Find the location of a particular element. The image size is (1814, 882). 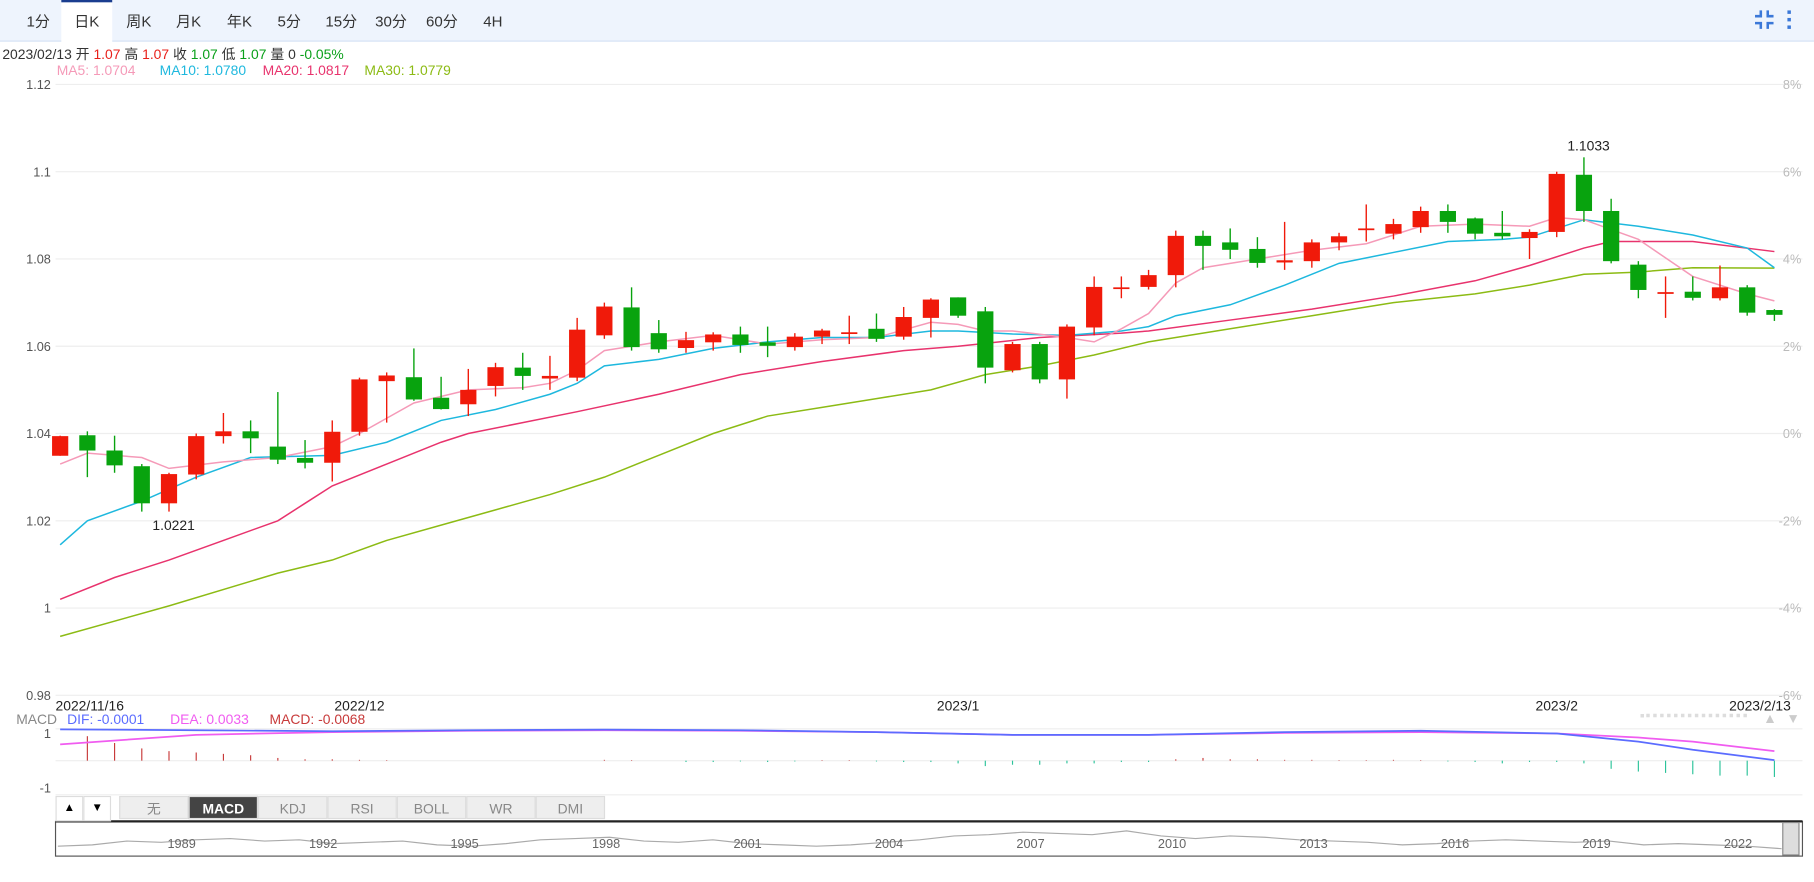

volume-label: 量 is located at coordinates (277, 54).